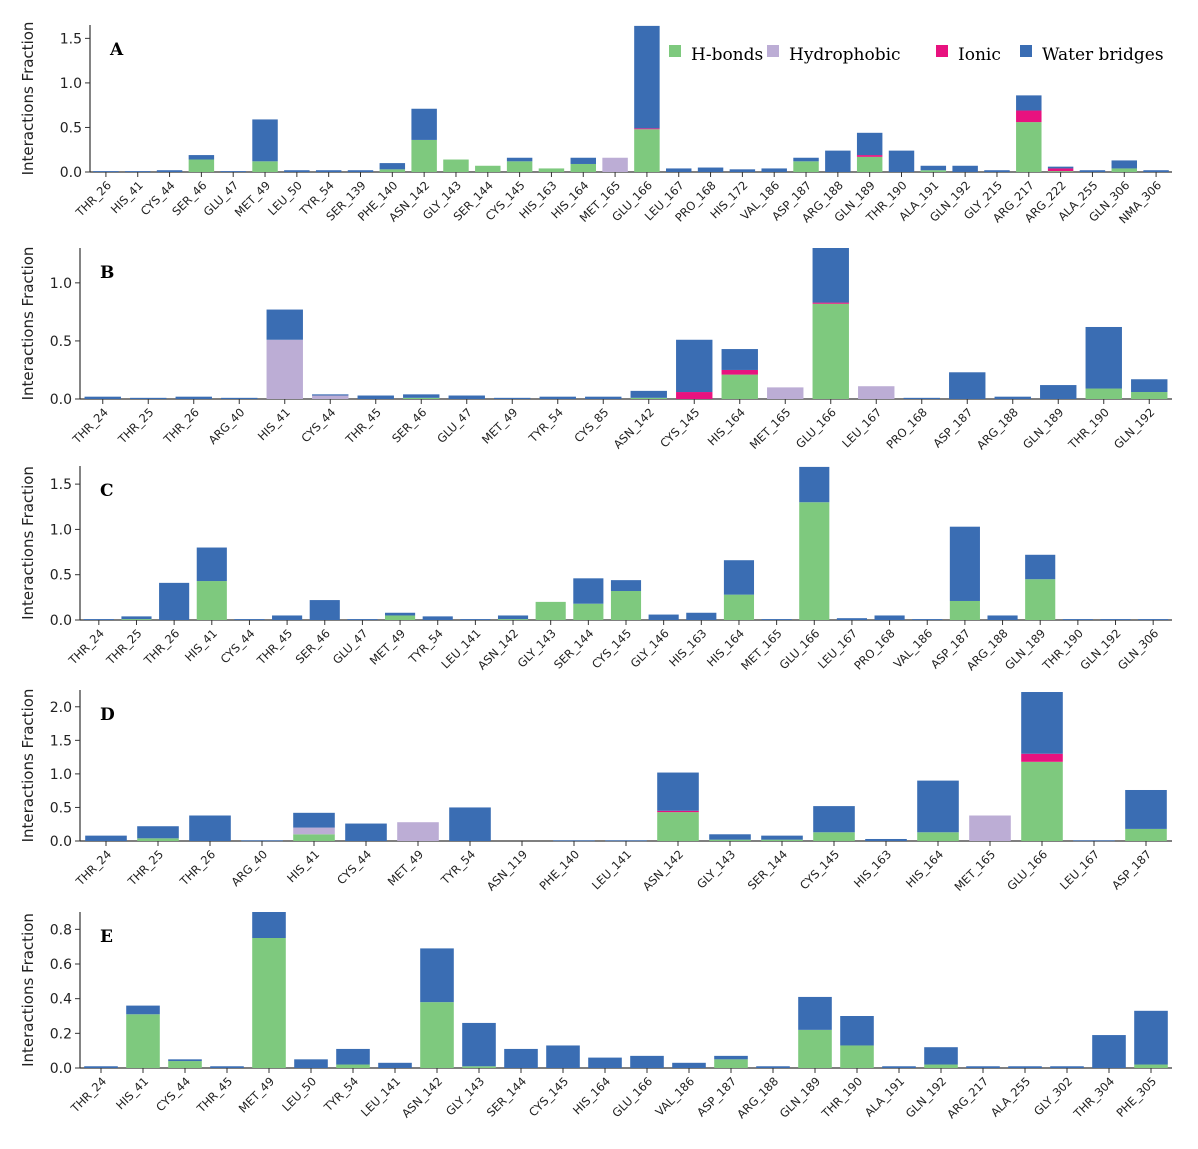 This screenshot has height=1149, width=1198. Describe the element at coordinates (716, 869) in the screenshot. I see `x-tick-label: GLY_143` at that location.